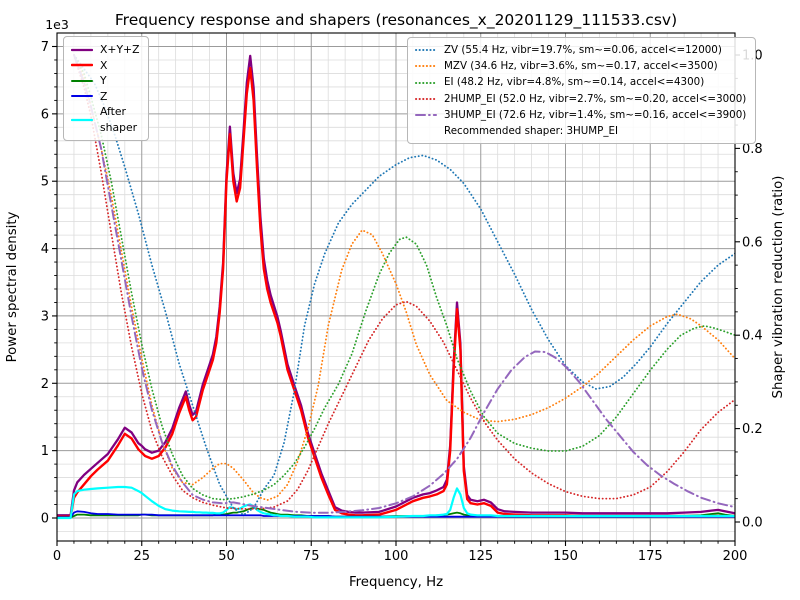 The image size is (800, 600). Describe the element at coordinates (57, 556) in the screenshot. I see `x-tick-label: 0` at that location.